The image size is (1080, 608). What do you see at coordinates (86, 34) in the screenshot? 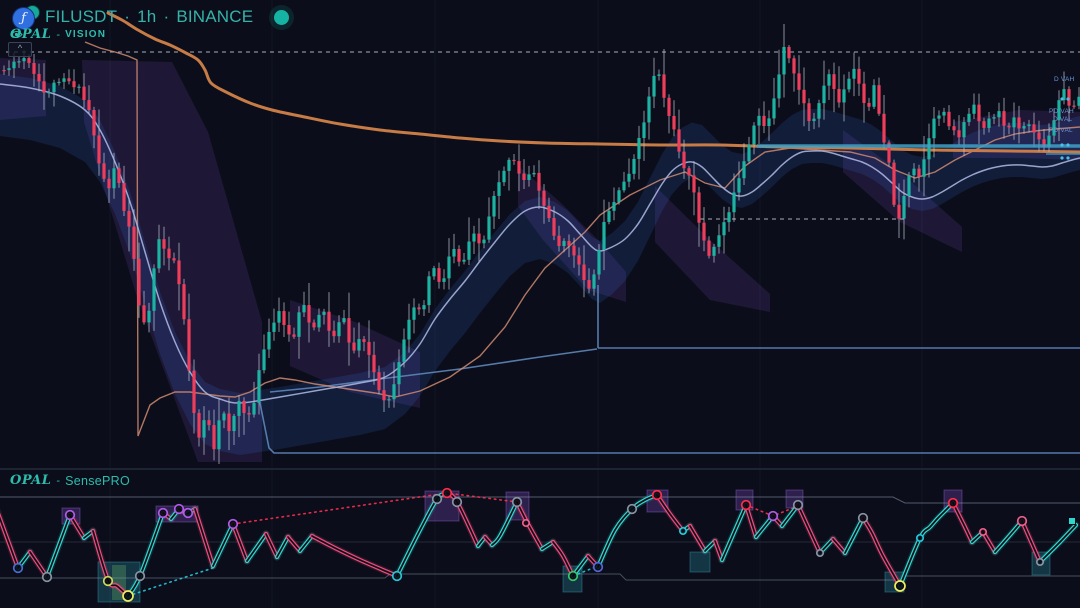
I see `vision-label: VISION` at bounding box center [86, 34].